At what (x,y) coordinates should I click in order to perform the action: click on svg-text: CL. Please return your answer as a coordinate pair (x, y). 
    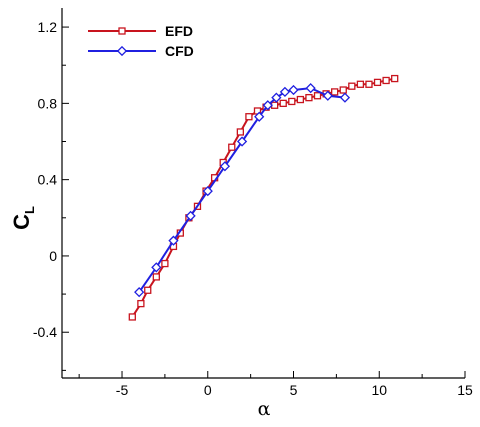
    Looking at the image, I should click on (23, 218).